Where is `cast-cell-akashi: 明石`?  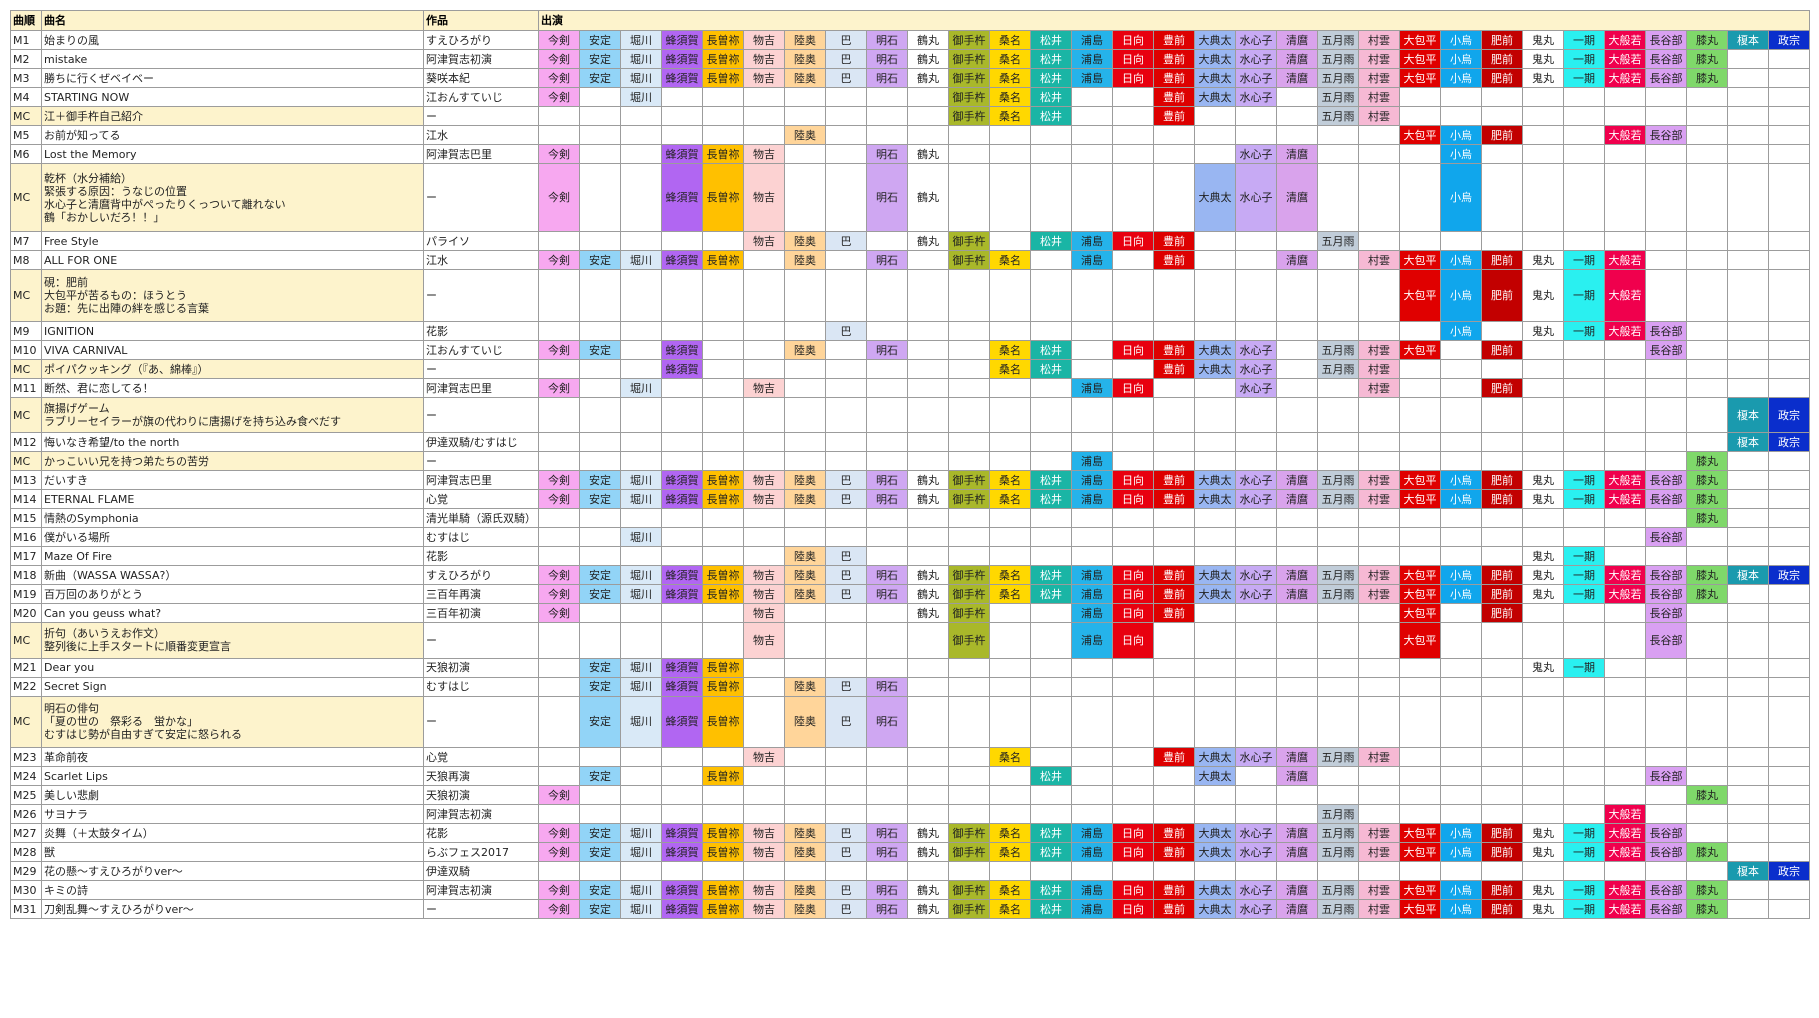
cast-cell-akashi: 明石 is located at coordinates (887, 686).